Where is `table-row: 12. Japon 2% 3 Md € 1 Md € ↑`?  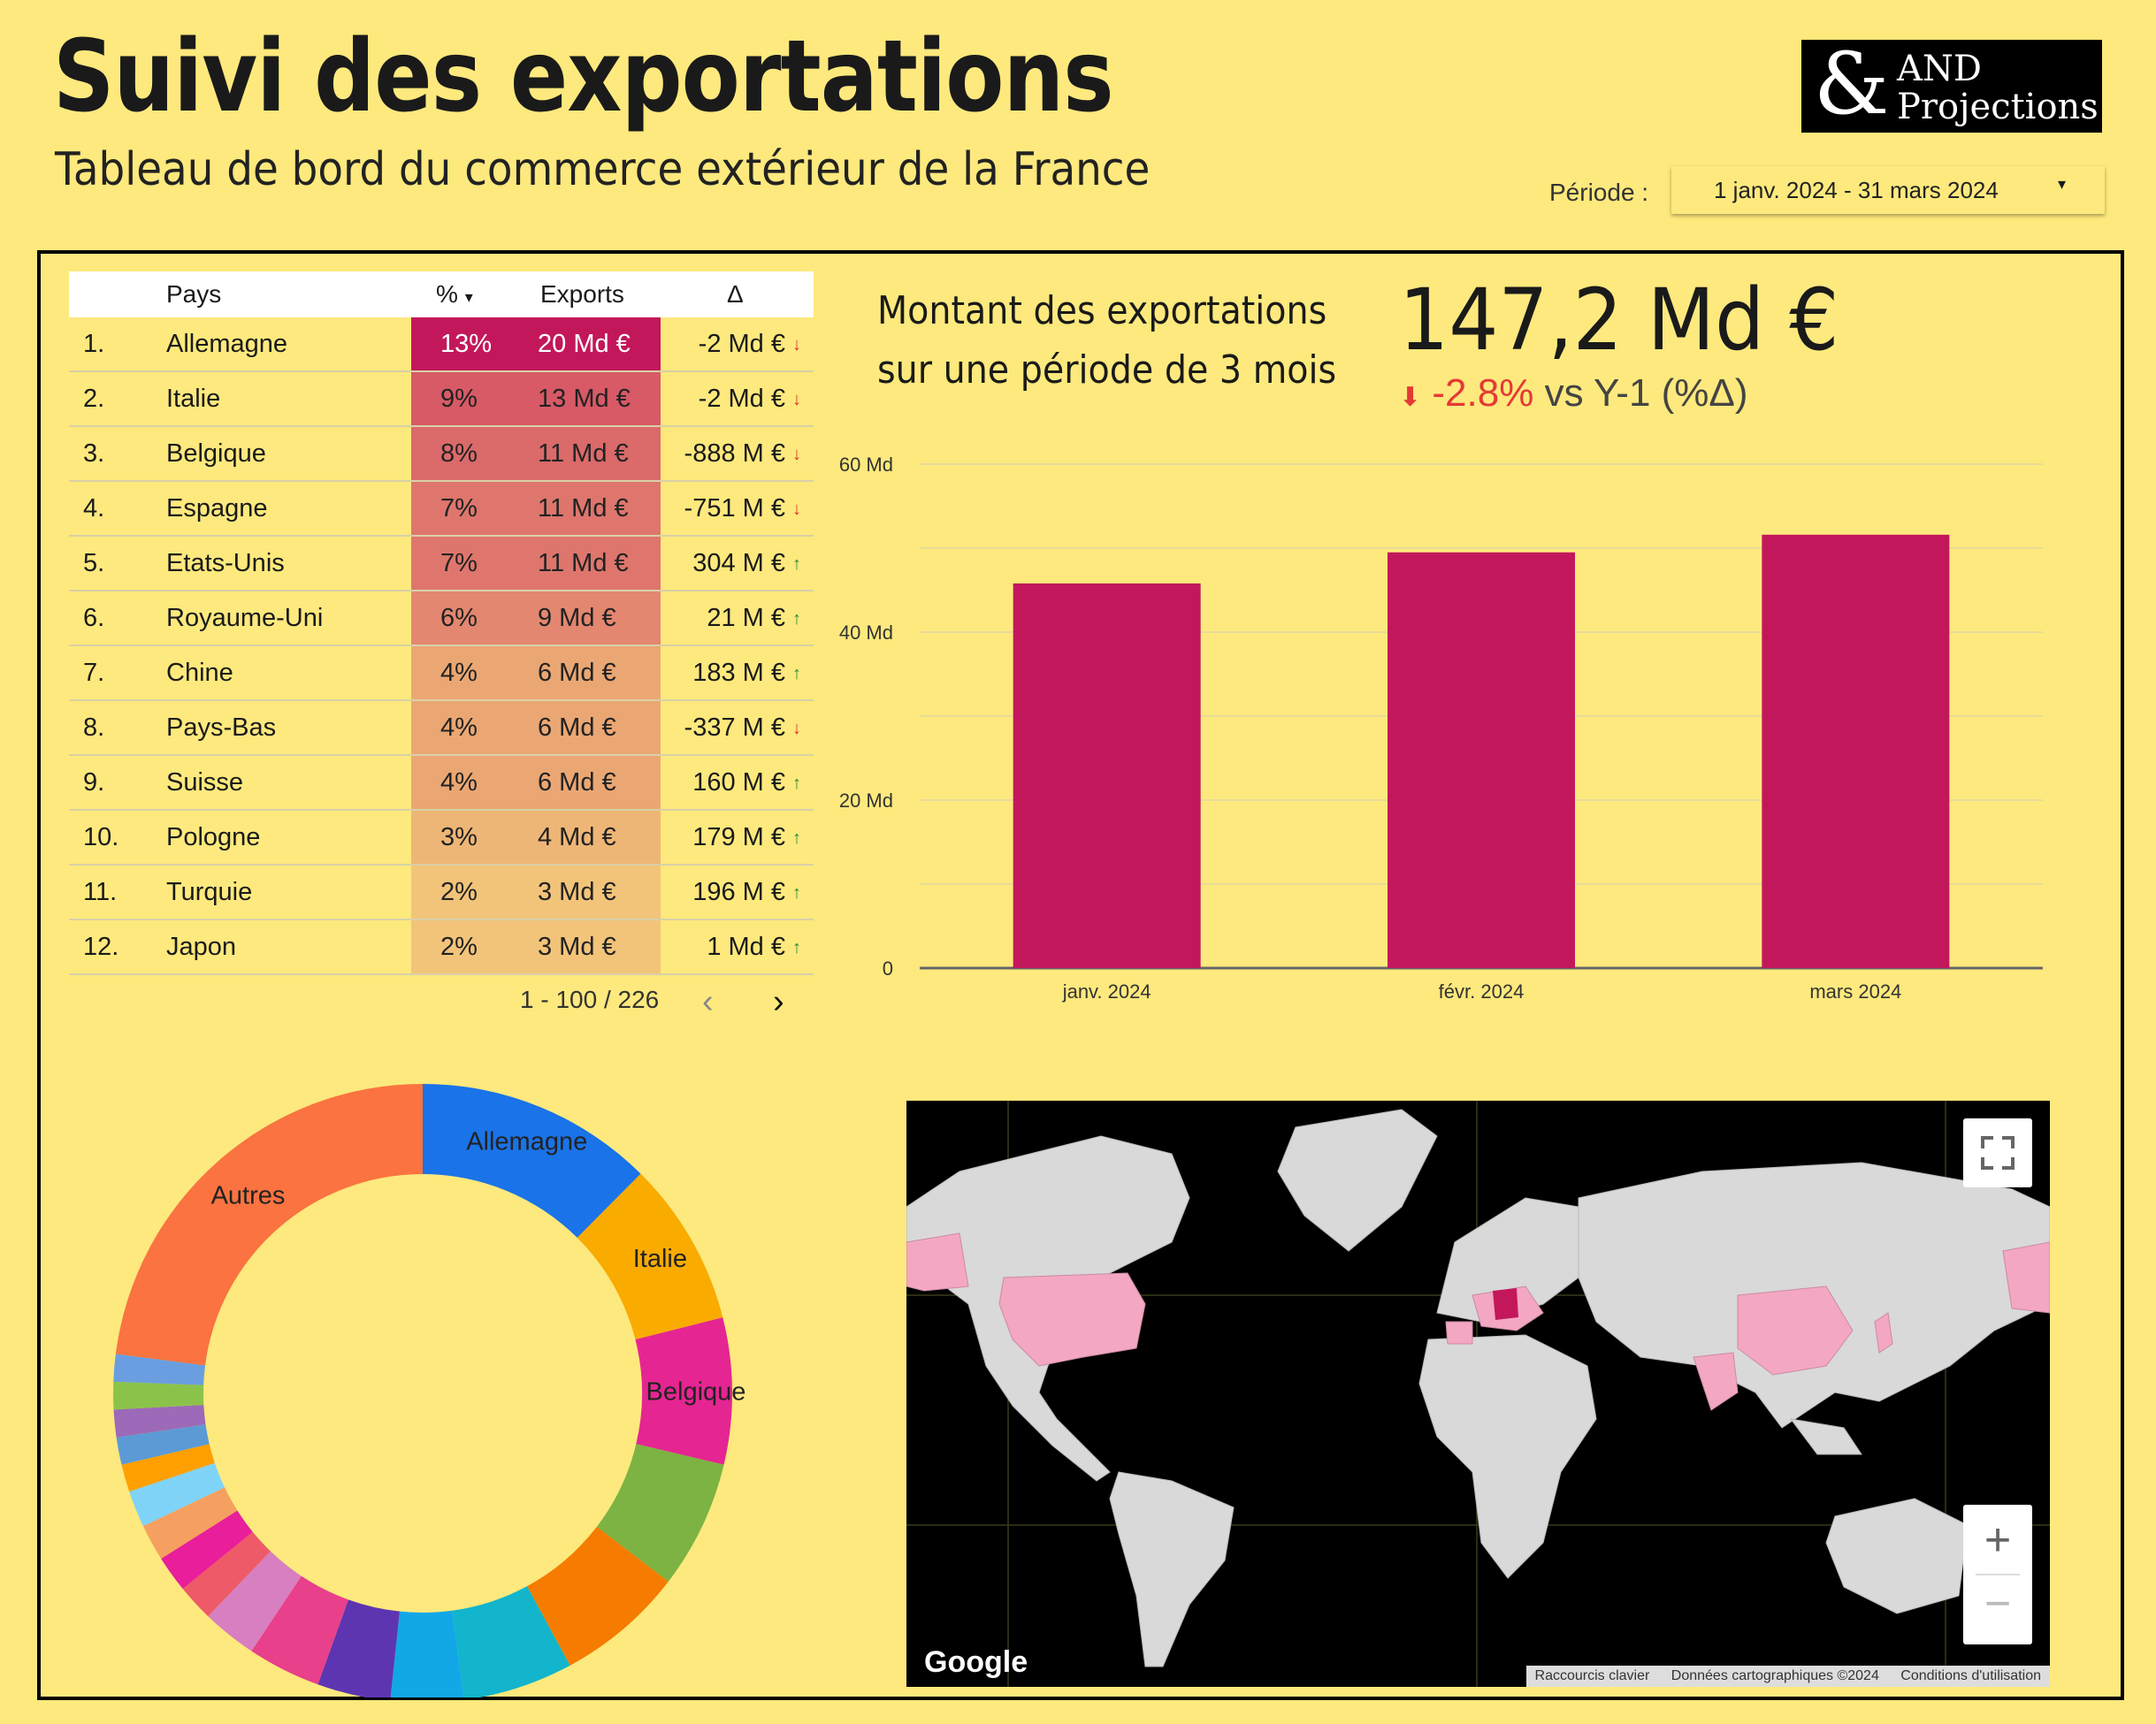
table-row: 12. Japon 2% 3 Md € 1 Md € ↑ is located at coordinates (441, 947).